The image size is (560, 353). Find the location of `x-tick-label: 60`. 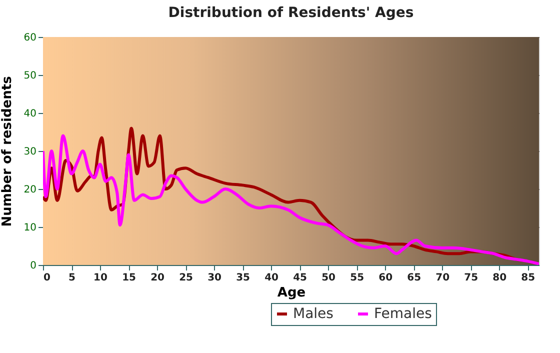

x-tick-label: 60 is located at coordinates (385, 278).